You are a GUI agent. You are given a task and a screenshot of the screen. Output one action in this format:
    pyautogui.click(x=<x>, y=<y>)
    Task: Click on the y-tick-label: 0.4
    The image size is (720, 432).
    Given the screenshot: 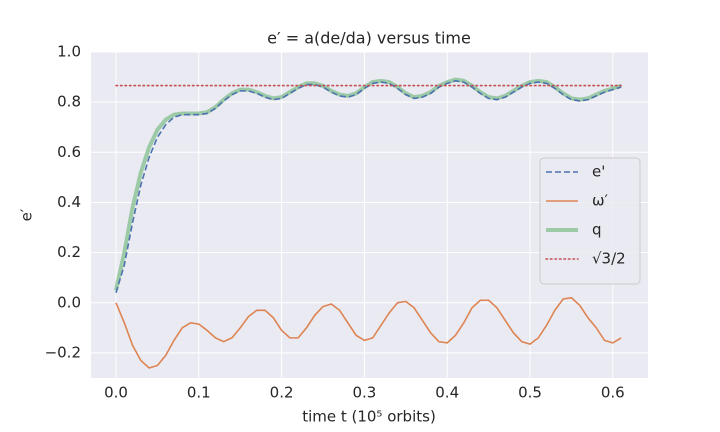 What is the action you would take?
    pyautogui.click(x=69, y=202)
    